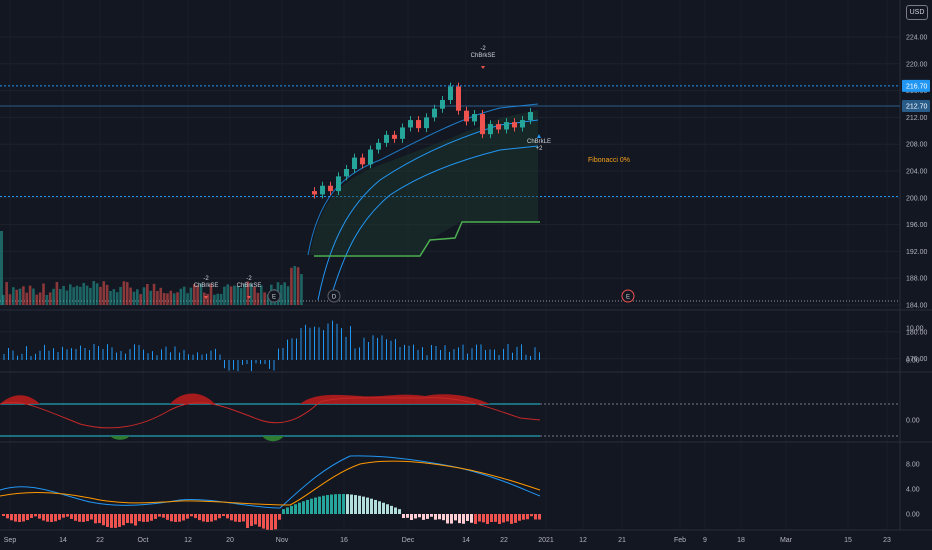 This screenshot has height=550, width=932. What do you see at coordinates (143, 540) in the screenshot?
I see `time-axis-label: Oct` at bounding box center [143, 540].